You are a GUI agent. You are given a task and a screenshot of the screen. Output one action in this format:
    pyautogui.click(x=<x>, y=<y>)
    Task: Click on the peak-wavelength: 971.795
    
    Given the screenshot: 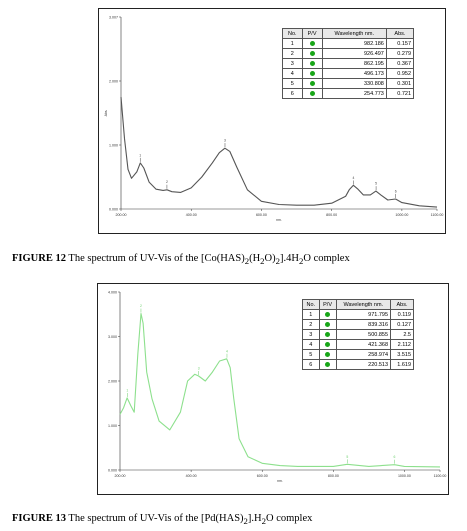 What is the action you would take?
    pyautogui.click(x=363, y=314)
    